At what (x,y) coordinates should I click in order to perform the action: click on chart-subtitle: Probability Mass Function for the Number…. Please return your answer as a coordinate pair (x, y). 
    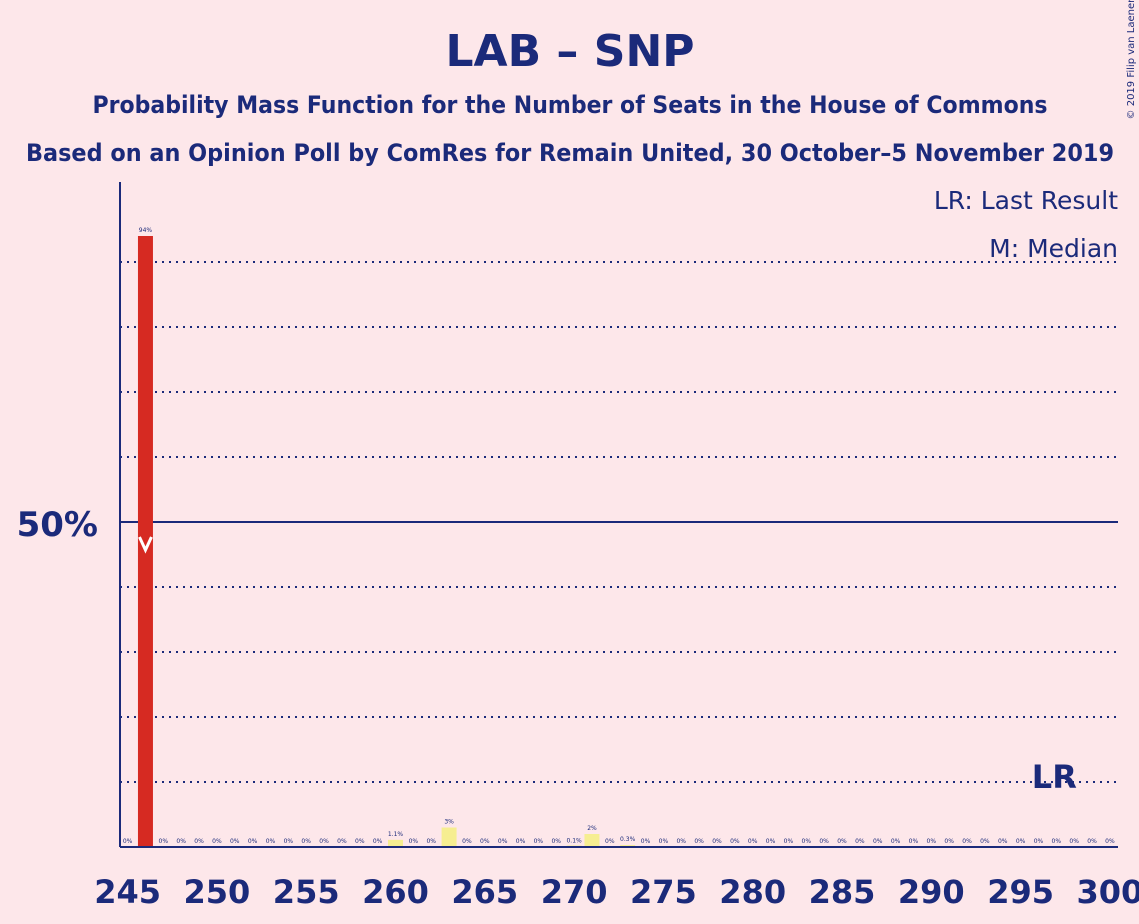
    Looking at the image, I should click on (570, 105).